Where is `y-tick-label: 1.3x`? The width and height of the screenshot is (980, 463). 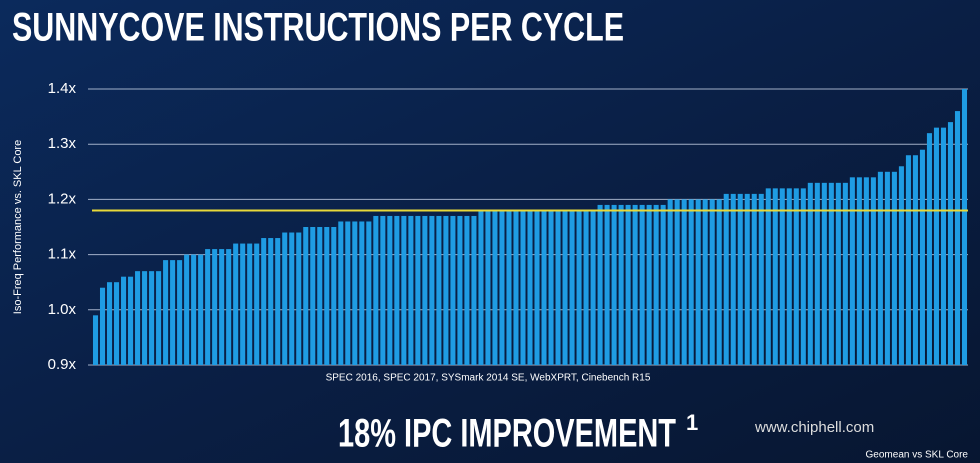
y-tick-label: 1.3x is located at coordinates (62, 143).